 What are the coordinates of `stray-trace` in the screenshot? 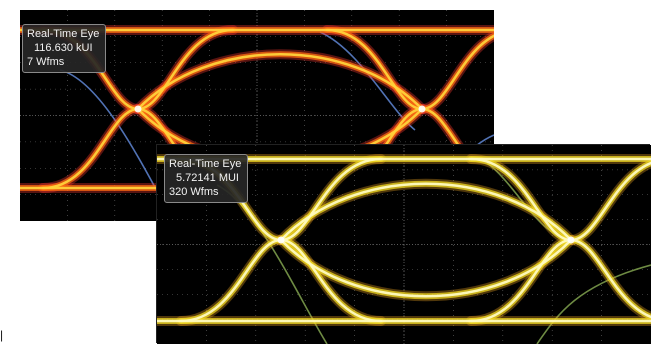 It's located at (593, 304).